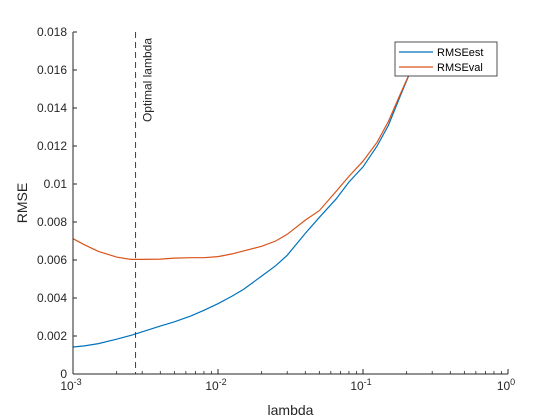 Image resolution: width=560 pixels, height=420 pixels. Describe the element at coordinates (52, 298) in the screenshot. I see `y-tick-label: 0.004` at that location.